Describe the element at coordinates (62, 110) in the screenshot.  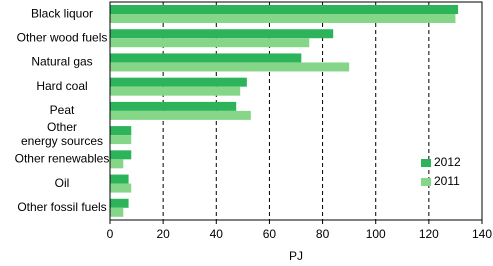
I see `y-tick-label: Peat` at that location.